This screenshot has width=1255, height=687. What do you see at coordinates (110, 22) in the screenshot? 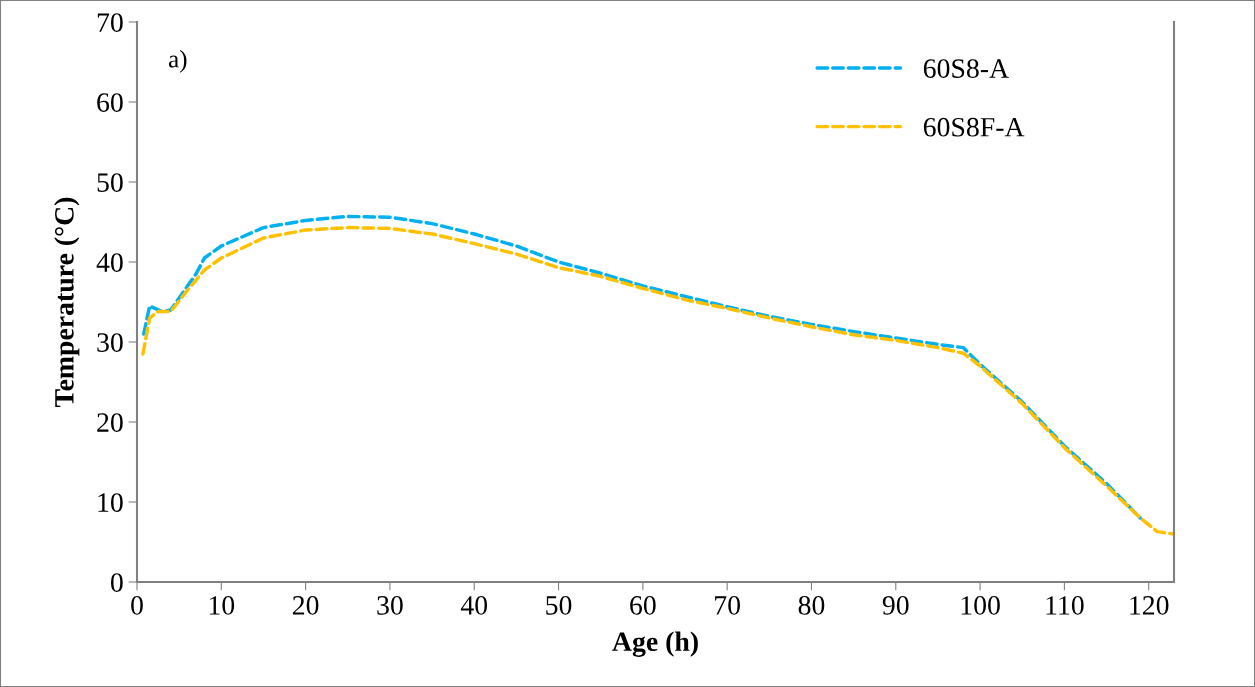
I see `y-tick-label: 70` at bounding box center [110, 22].